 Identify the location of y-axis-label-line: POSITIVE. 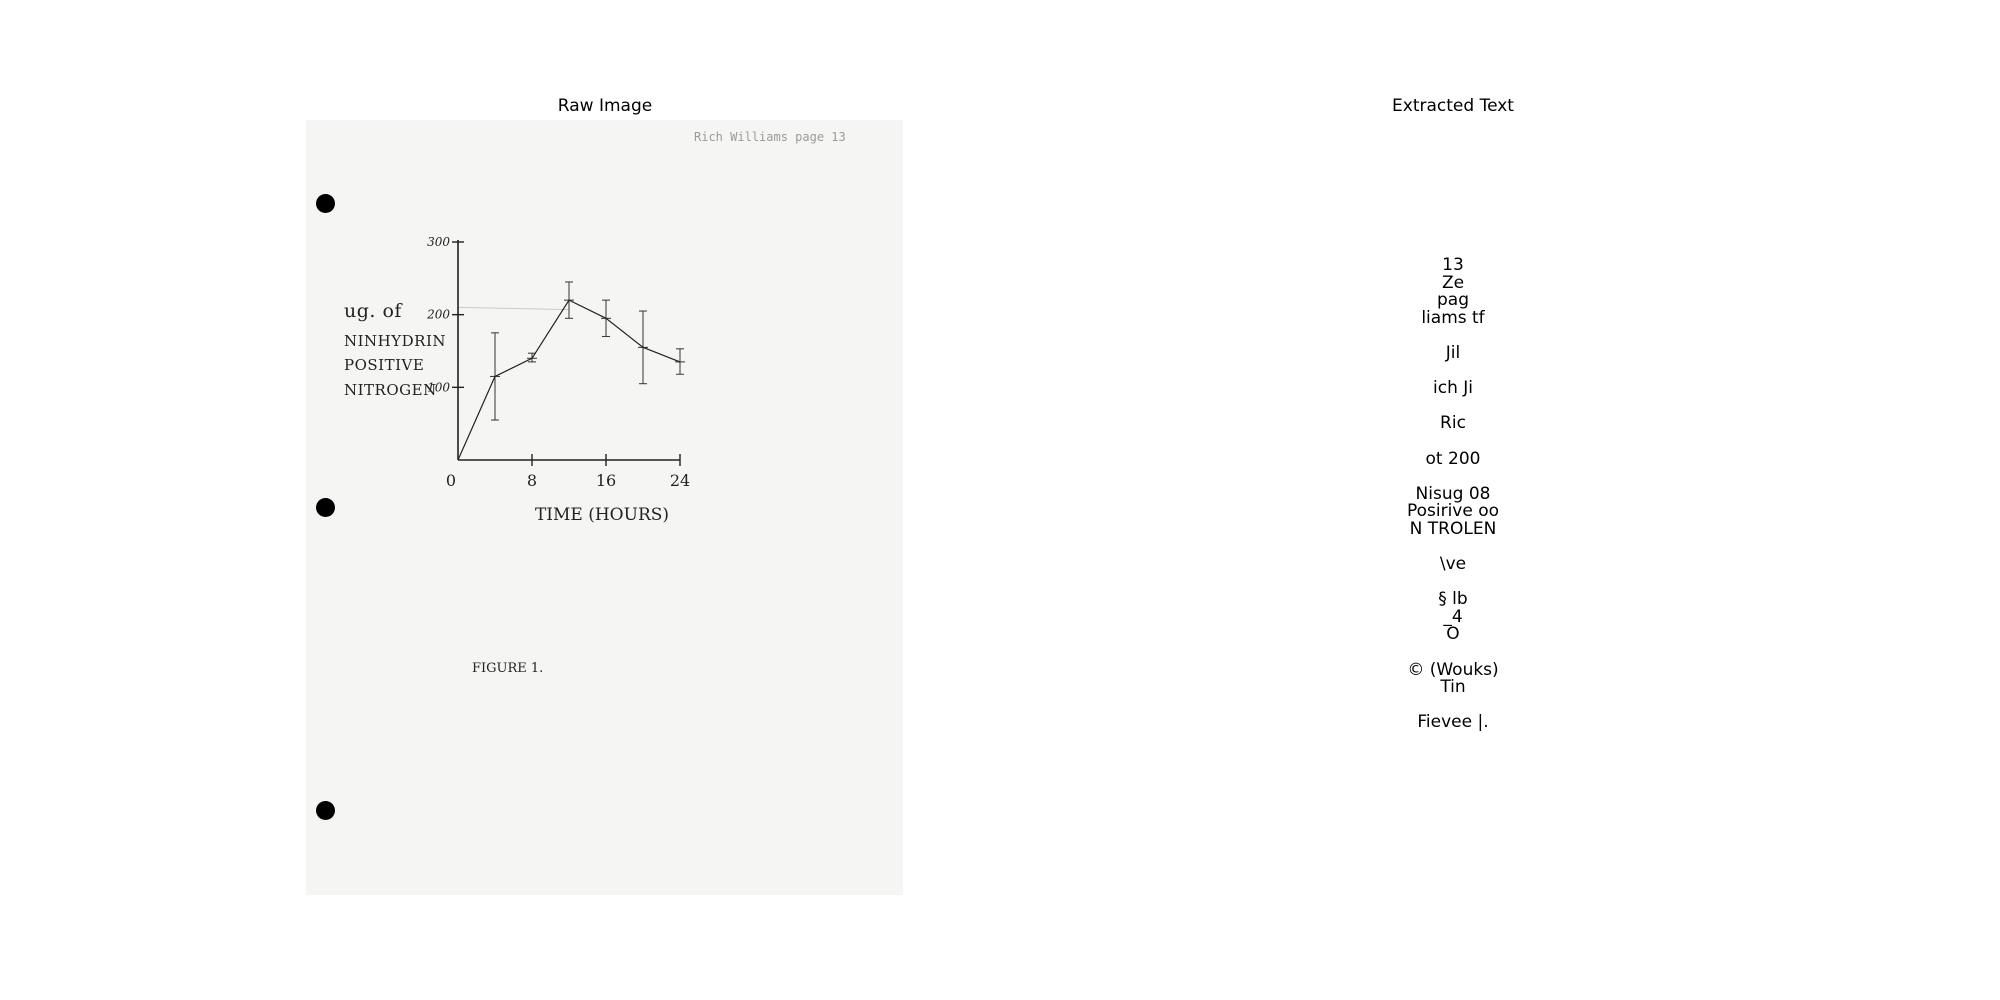
(384, 365).